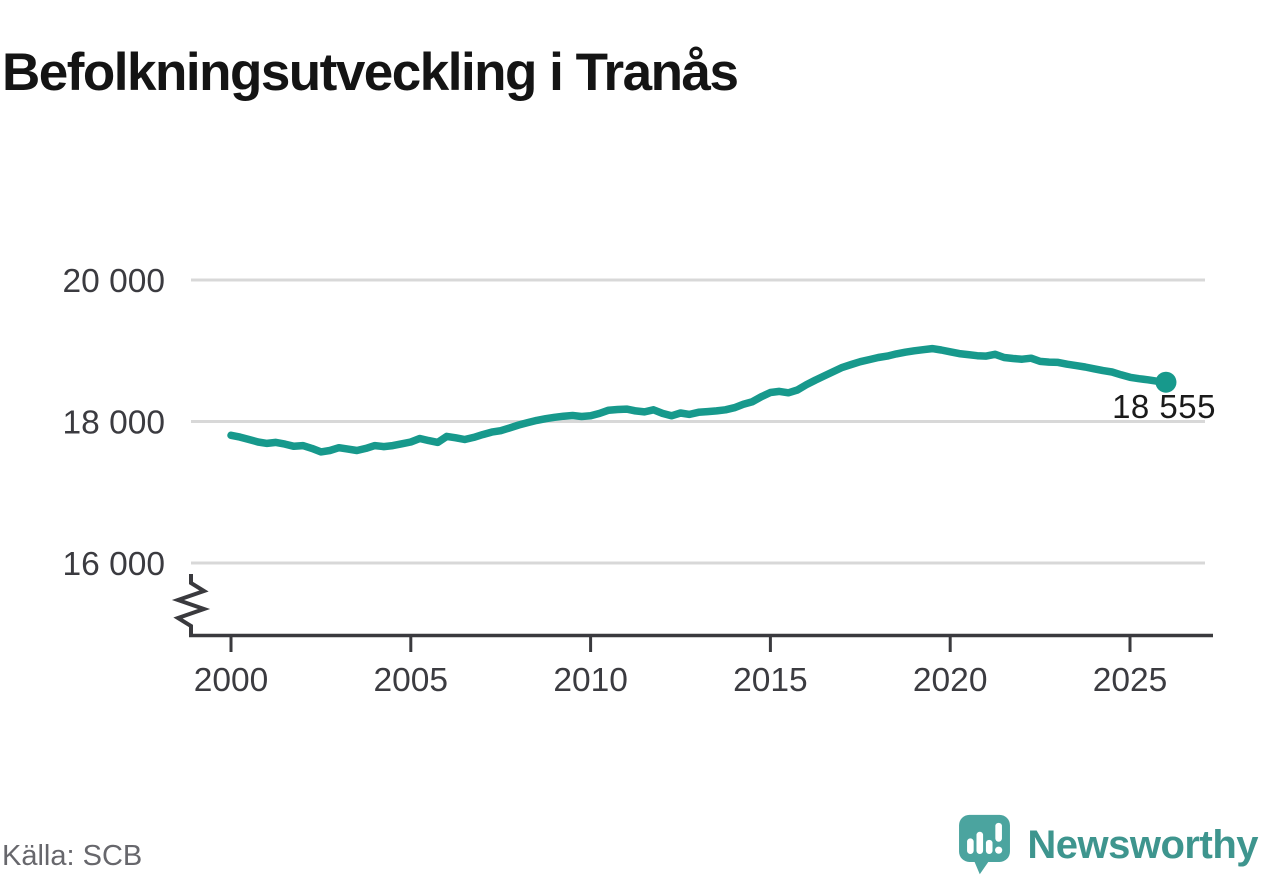  What do you see at coordinates (191, 605) in the screenshot?
I see `y-axis-break-icon` at bounding box center [191, 605].